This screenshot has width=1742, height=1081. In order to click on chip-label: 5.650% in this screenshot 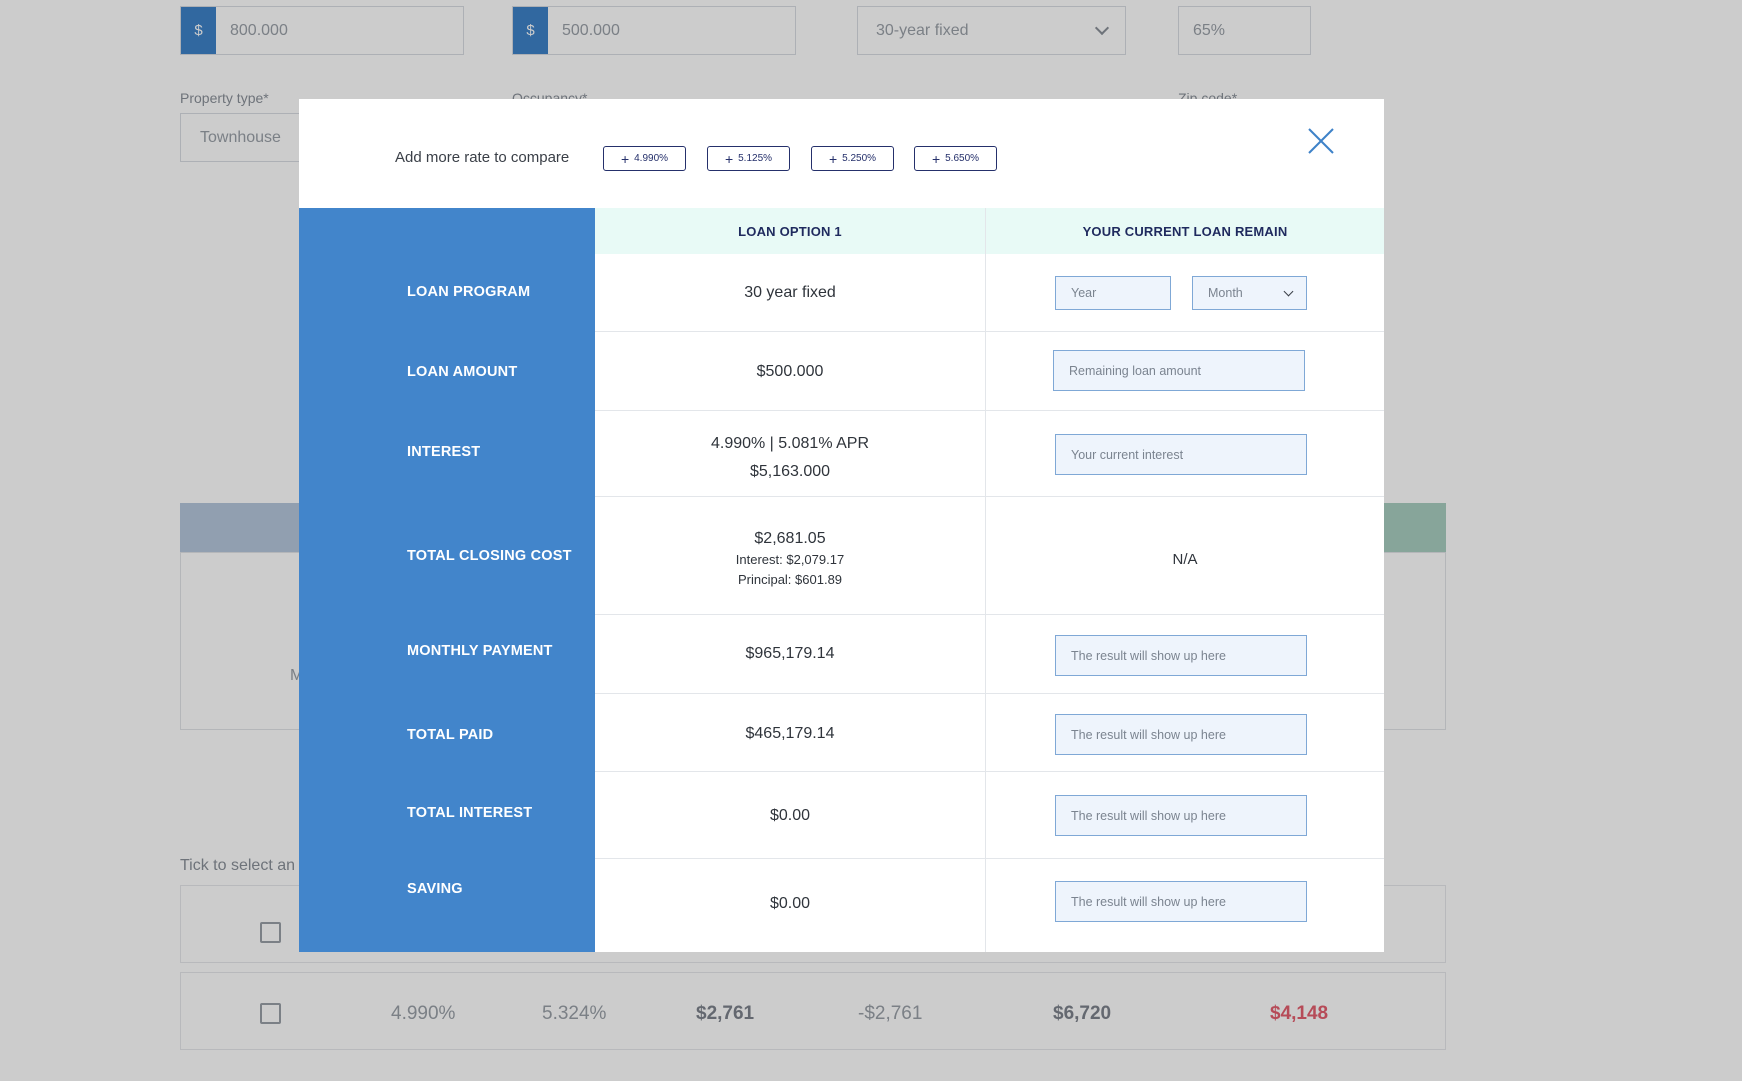, I will do `click(962, 158)`.